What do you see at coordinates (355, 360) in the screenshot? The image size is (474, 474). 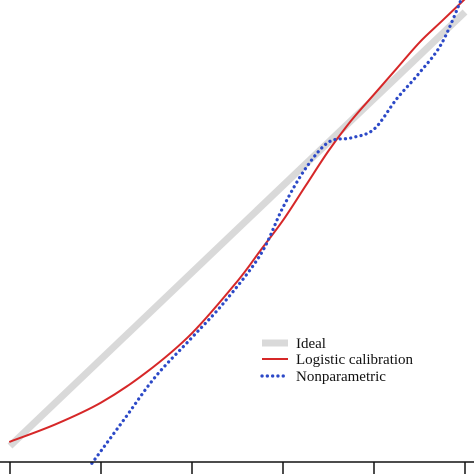 I see `legend-logistic-label: Logistic calibration` at bounding box center [355, 360].